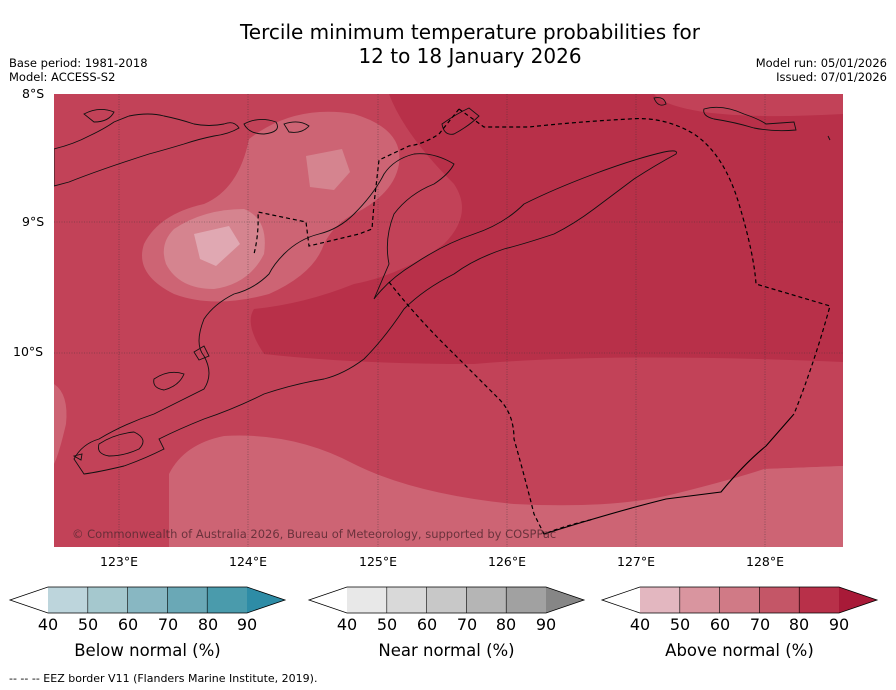 The width and height of the screenshot is (896, 690). I want to click on tick-near-80: 80, so click(506, 624).